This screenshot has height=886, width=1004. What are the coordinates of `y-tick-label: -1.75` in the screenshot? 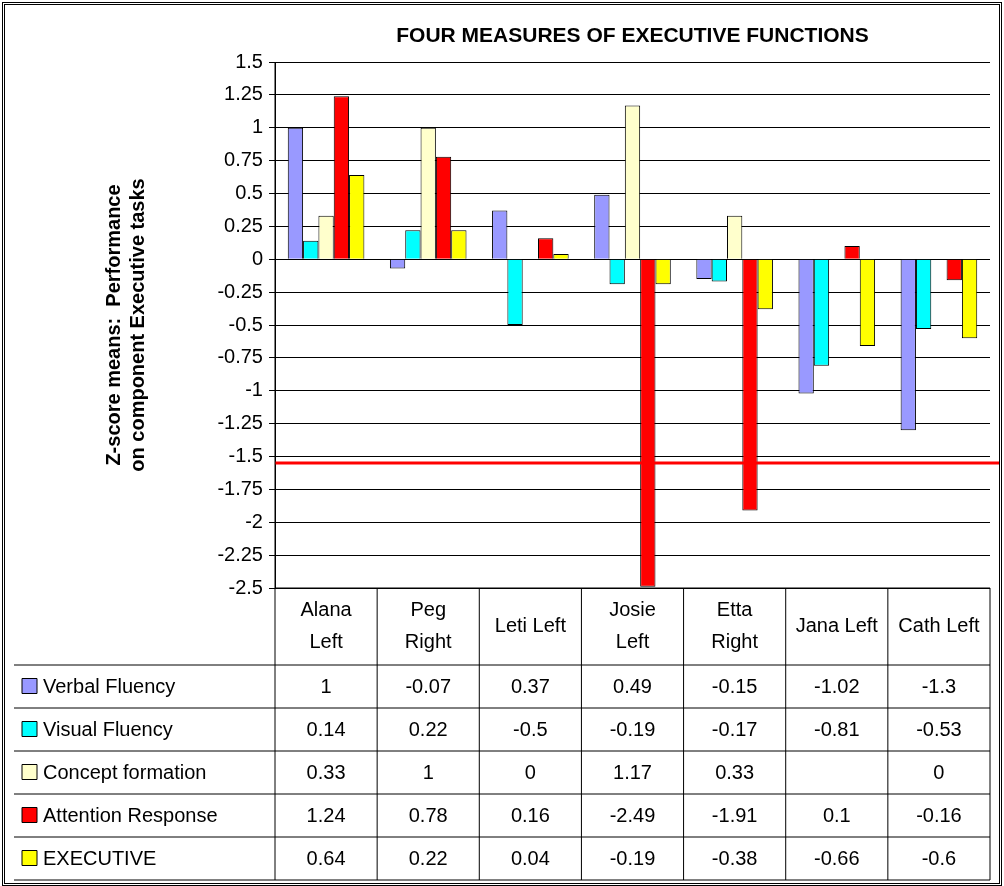 It's located at (240, 487).